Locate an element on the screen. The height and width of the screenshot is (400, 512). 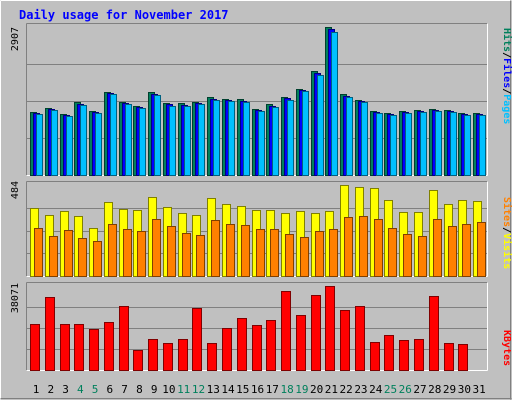
day-label-21: 21 is located at coordinates (331, 389).